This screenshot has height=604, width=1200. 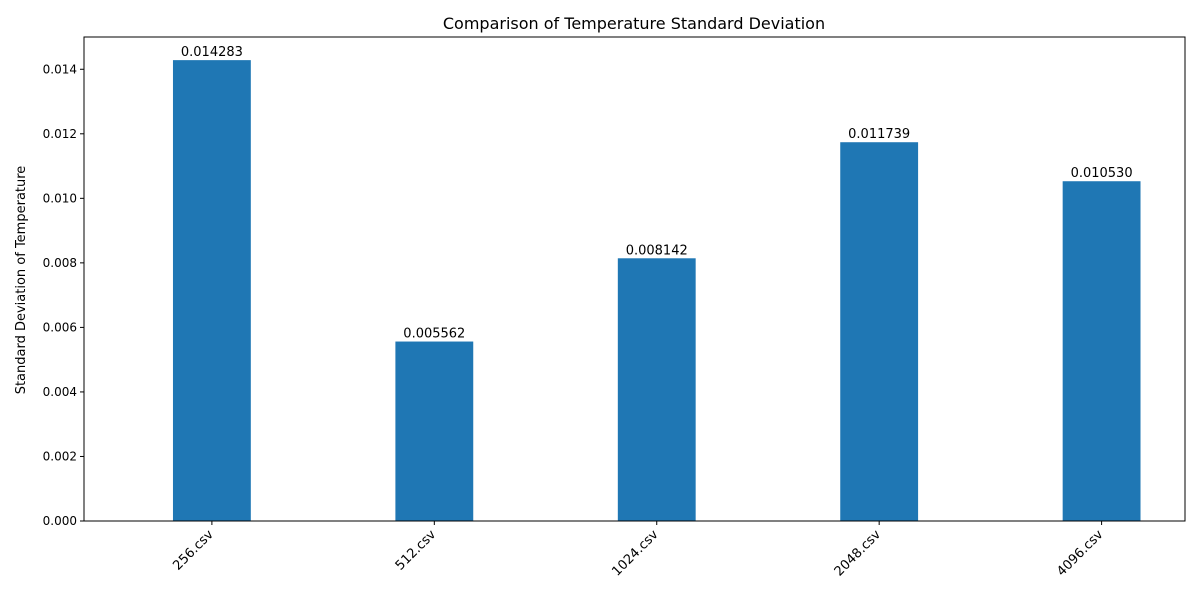 What do you see at coordinates (1080, 553) in the screenshot?
I see `x-tick-label: 4096.csv` at bounding box center [1080, 553].